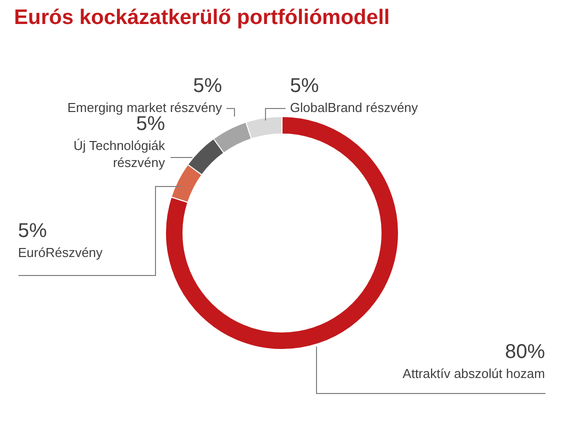 The image size is (563, 425). Describe the element at coordinates (61, 252) in the screenshot. I see `slice-label: EuróRészvény` at that location.